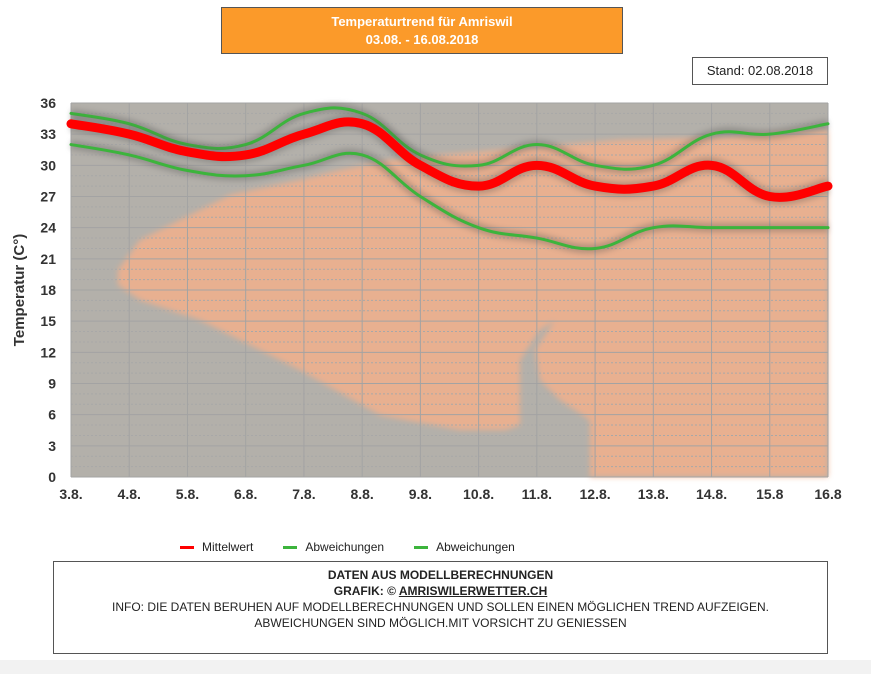  Describe the element at coordinates (760, 71) in the screenshot. I see `stand-date-box: Stand: 02.08.2018` at that location.